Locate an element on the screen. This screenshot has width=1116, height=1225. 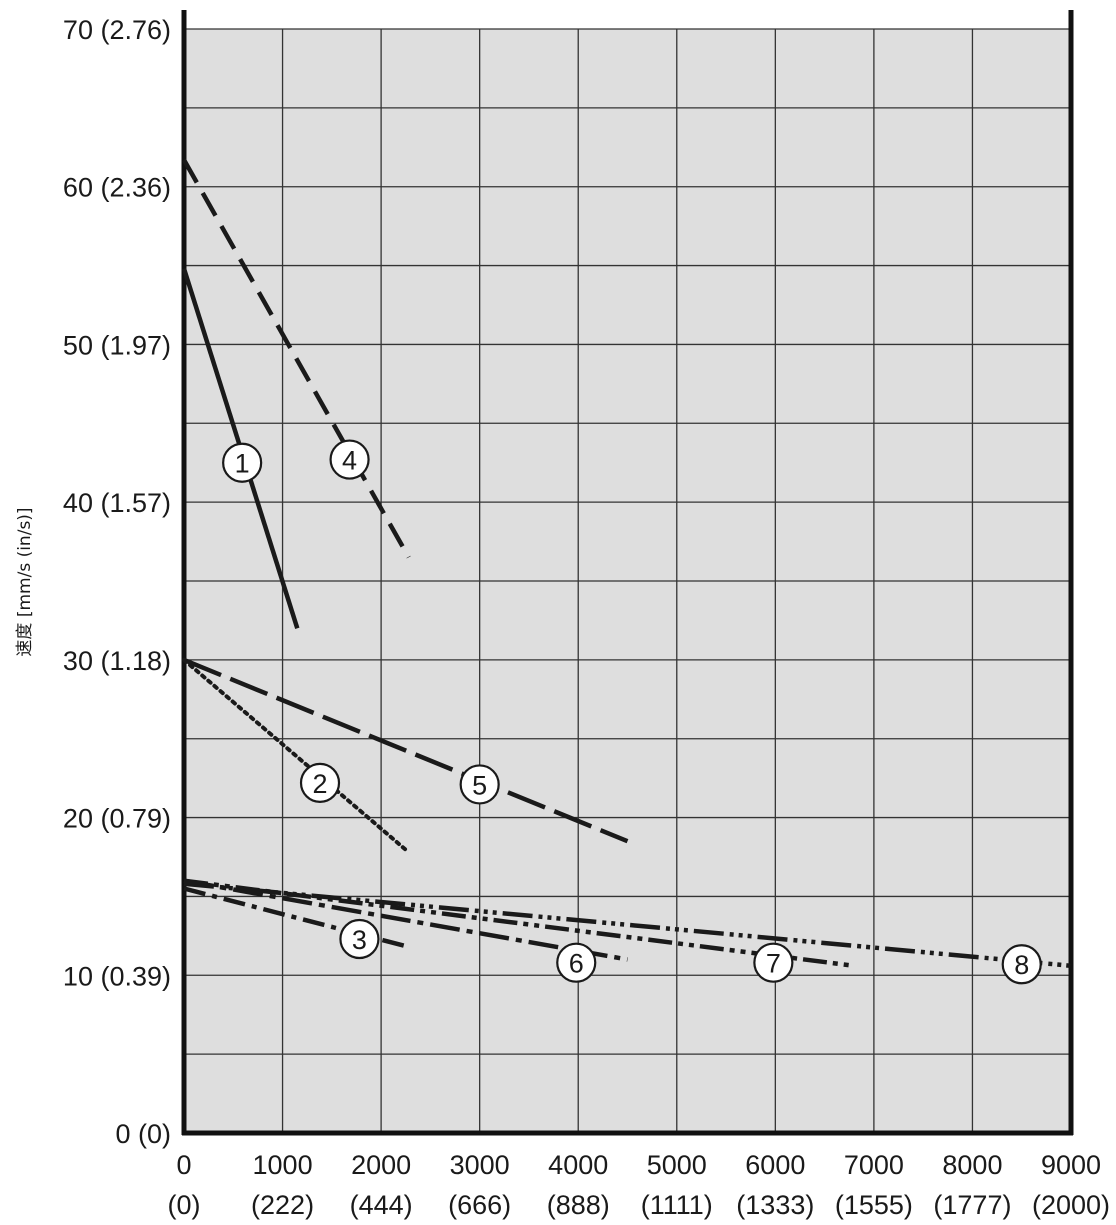
x-tick-sublabel: (1777) is located at coordinates (972, 1205).